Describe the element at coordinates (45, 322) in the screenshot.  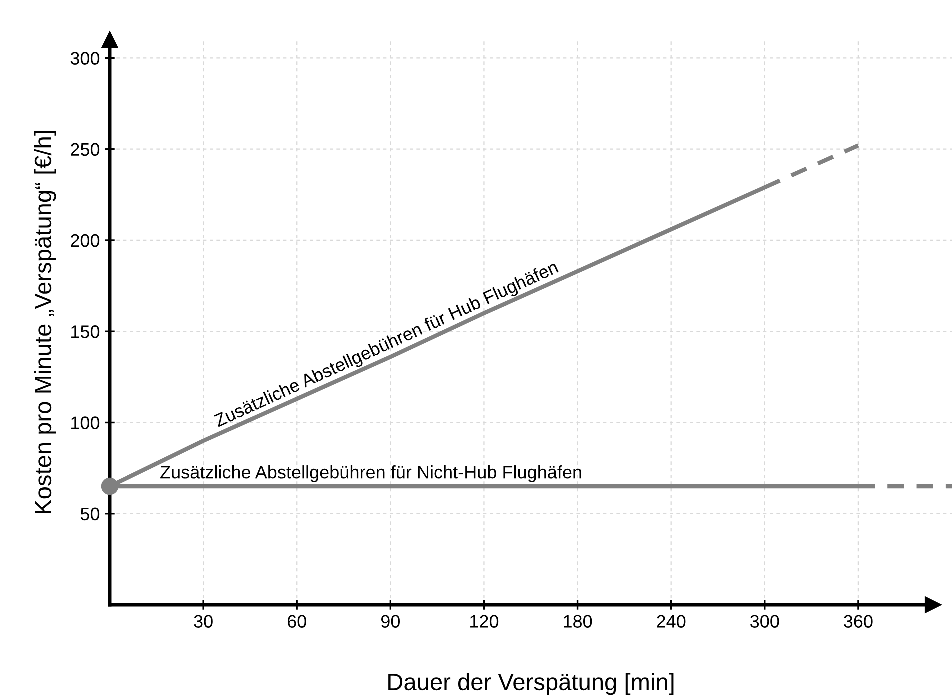
I see `y-axis-title: Kosten pro Minute „Verspätung“ [€/h]` at that location.